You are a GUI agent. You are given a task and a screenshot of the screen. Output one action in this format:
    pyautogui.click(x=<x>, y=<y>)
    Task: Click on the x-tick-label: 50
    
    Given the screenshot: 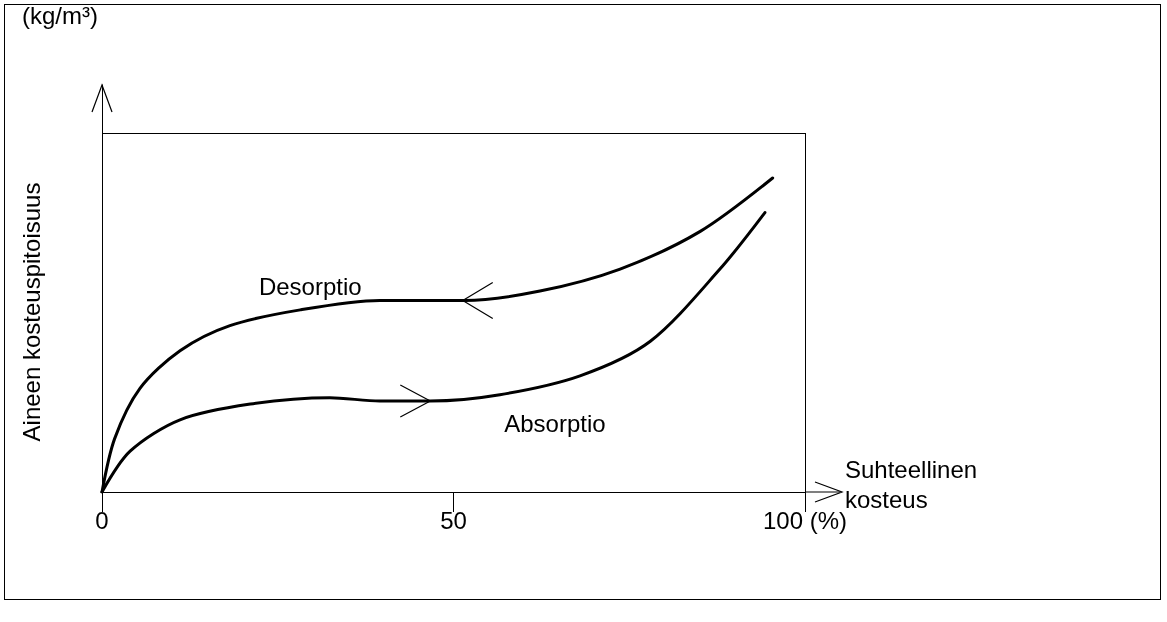 What is the action you would take?
    pyautogui.click(x=453, y=520)
    